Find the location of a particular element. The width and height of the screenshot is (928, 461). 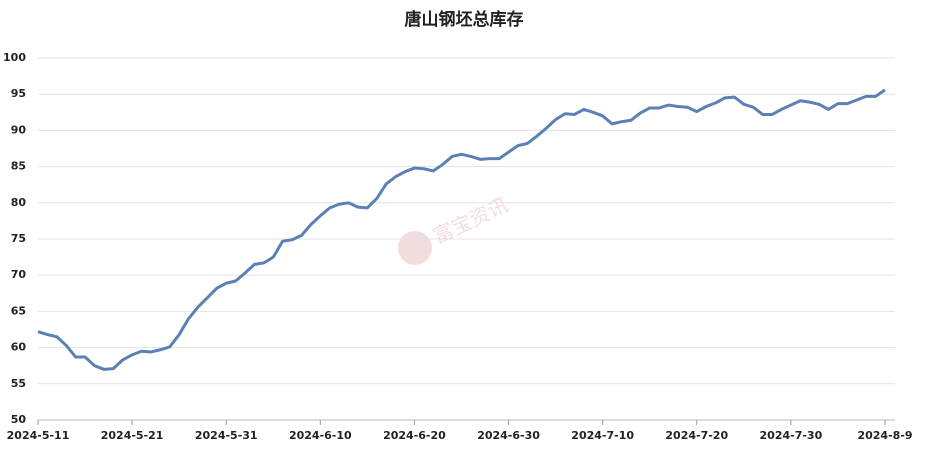

y-tick-label: 90 is located at coordinates (19, 129).